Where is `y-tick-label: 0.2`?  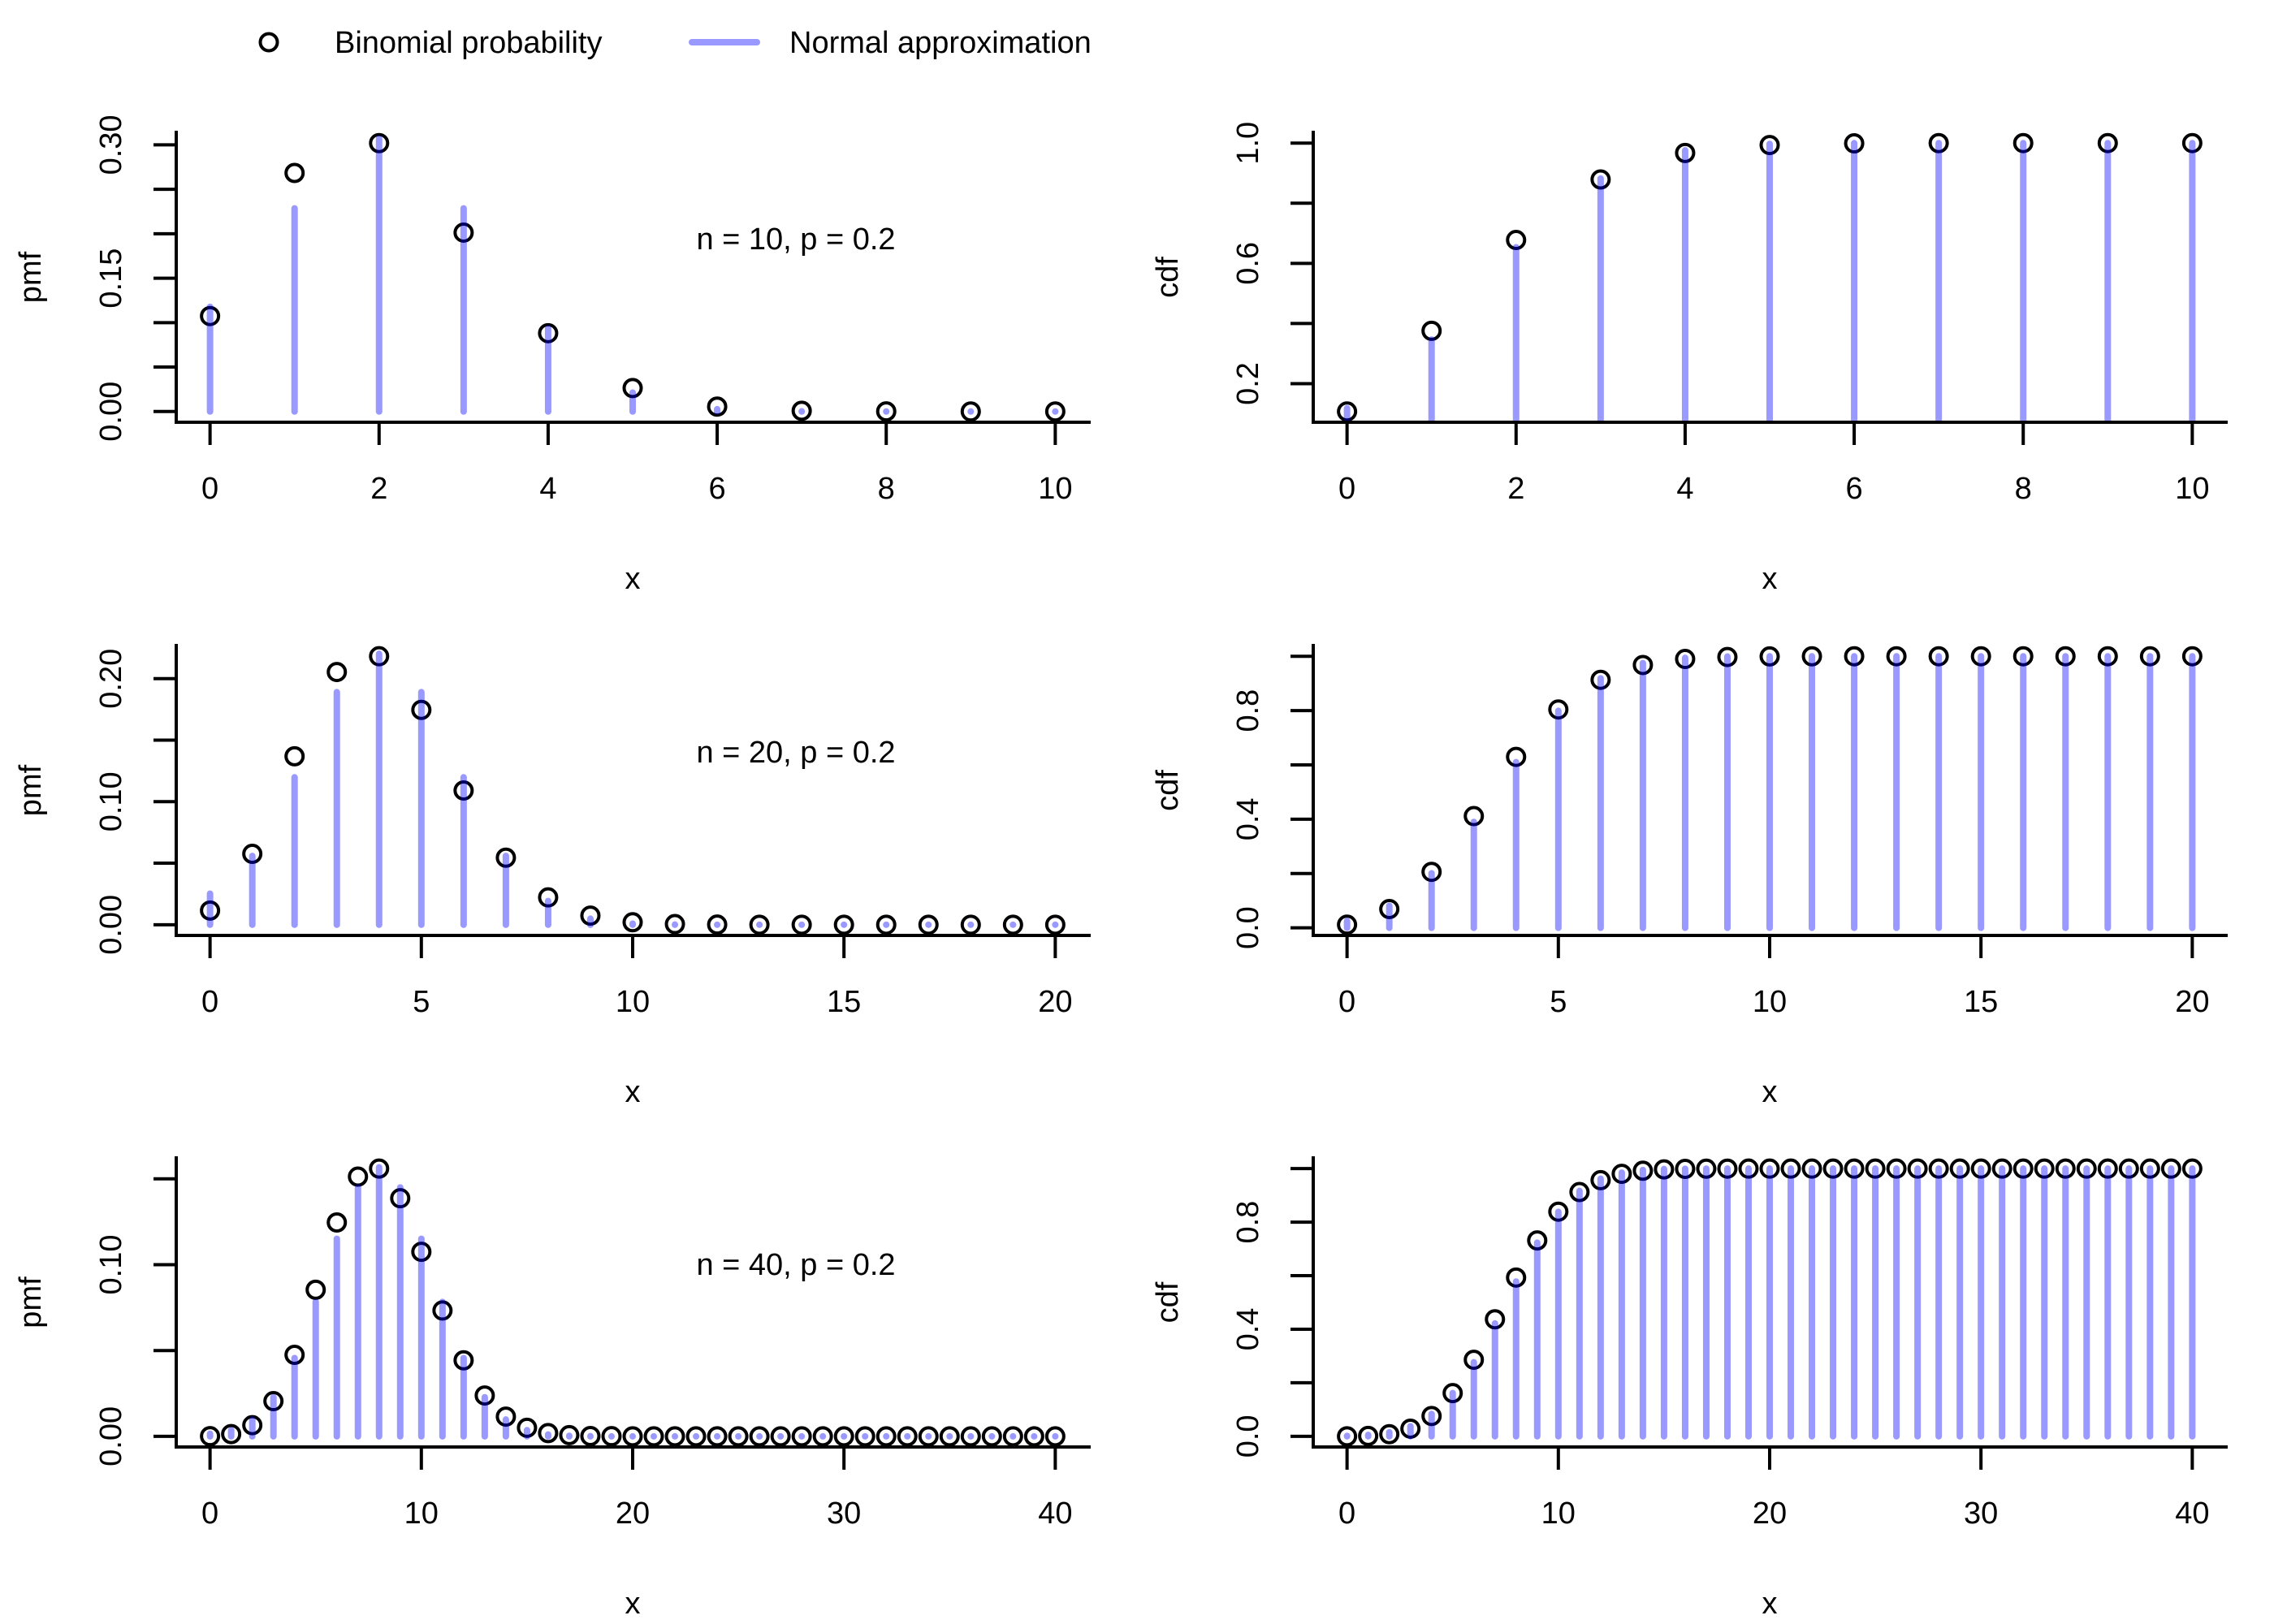 y-tick-label: 0.2 is located at coordinates (1248, 384).